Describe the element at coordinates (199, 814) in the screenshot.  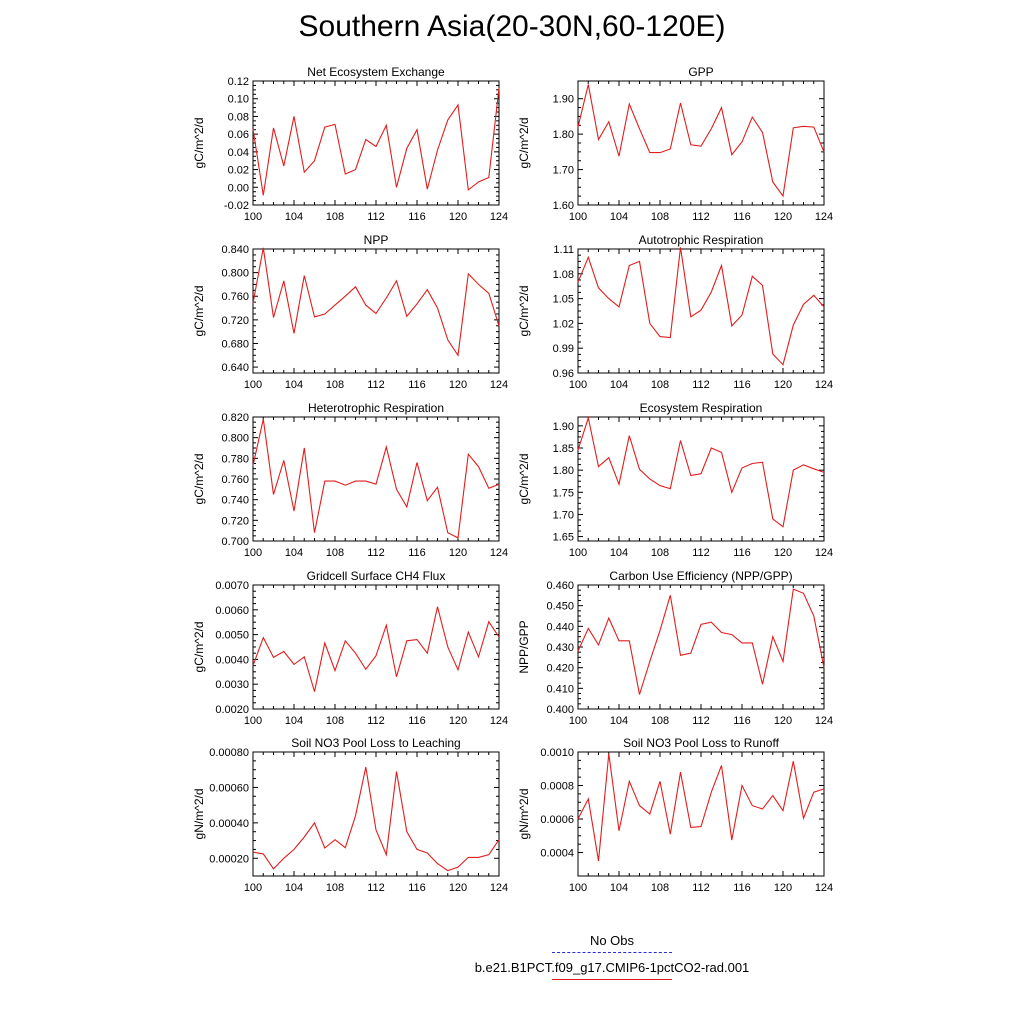
I see `y-axis-label: gN/m^2/d` at that location.